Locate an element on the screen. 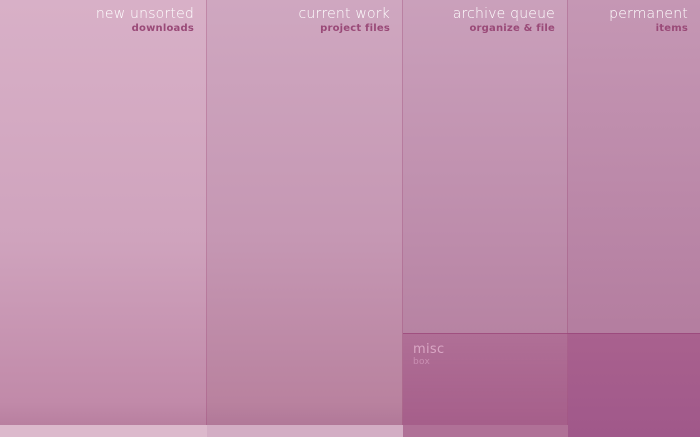 The width and height of the screenshot is (700, 437). permanent-lower-zone is located at coordinates (634, 385).